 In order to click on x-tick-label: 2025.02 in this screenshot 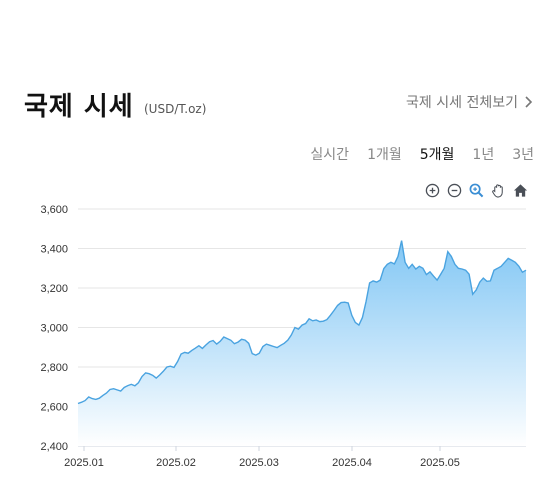, I will do `click(176, 463)`.